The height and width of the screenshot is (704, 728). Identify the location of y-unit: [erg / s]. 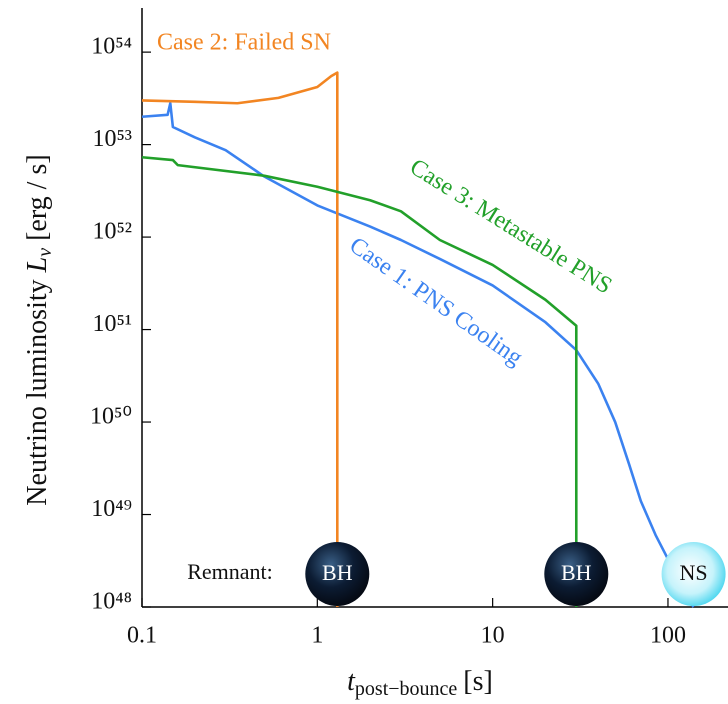
(37, 197).